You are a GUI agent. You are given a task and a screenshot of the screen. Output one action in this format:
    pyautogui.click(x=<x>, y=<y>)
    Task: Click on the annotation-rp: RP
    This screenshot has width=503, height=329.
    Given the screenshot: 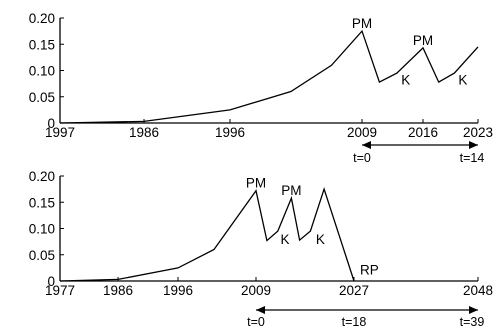 What is the action you would take?
    pyautogui.click(x=369, y=270)
    